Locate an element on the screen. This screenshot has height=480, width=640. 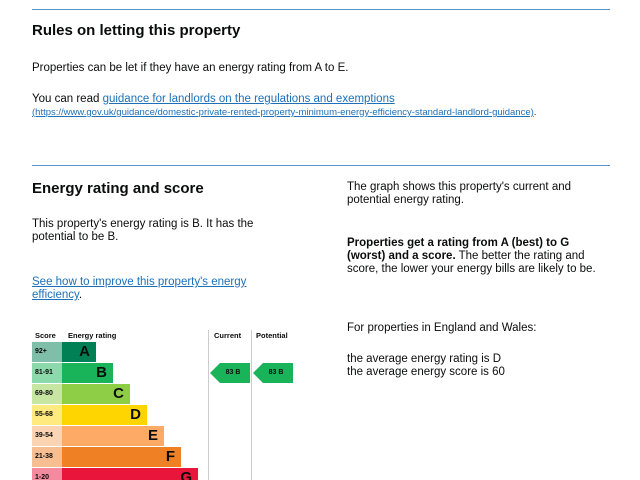
band-score-f: 21-38 is located at coordinates (47, 457).